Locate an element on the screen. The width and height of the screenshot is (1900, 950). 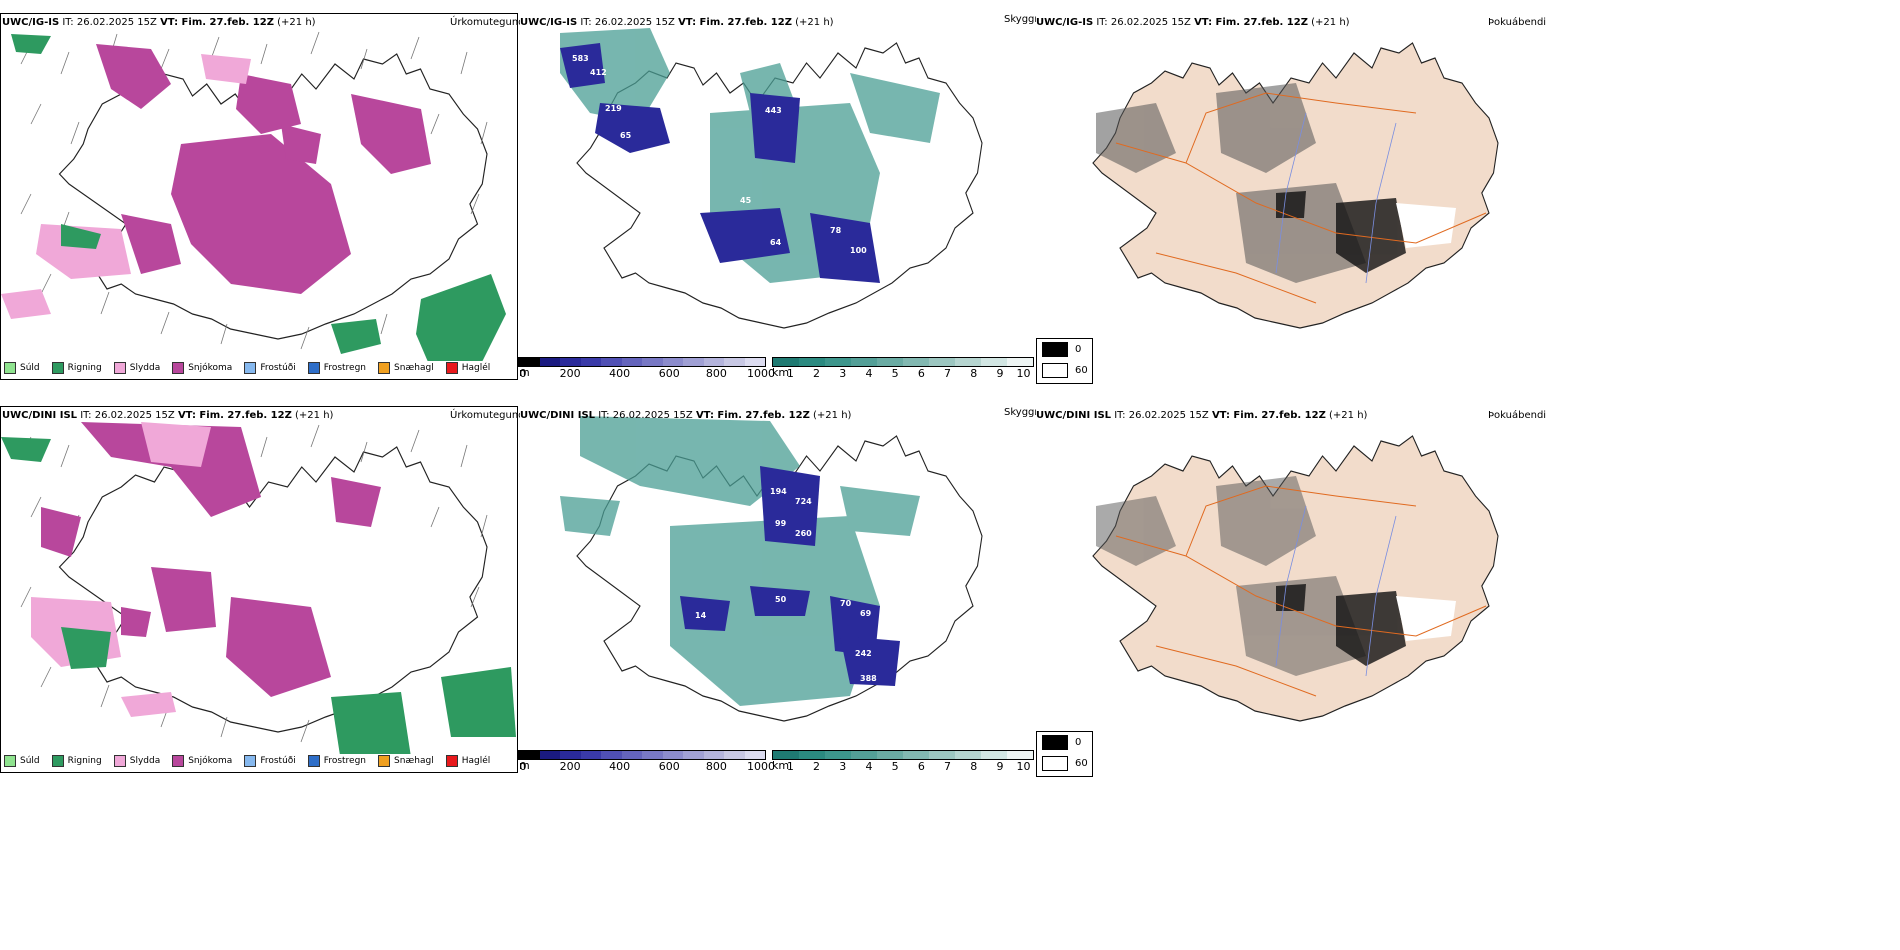
rivers-bottom is located at coordinates (1336, 591).